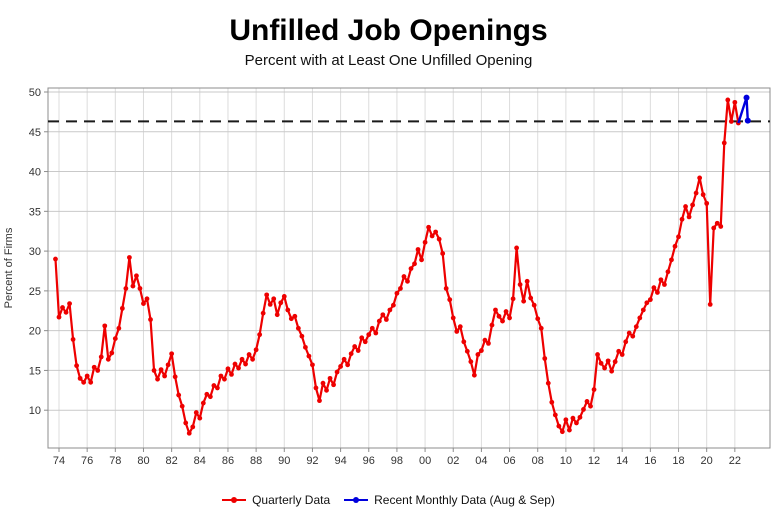 Image resolution: width=777 pixels, height=521 pixels. I want to click on y-tick-label: 10, so click(35, 411).